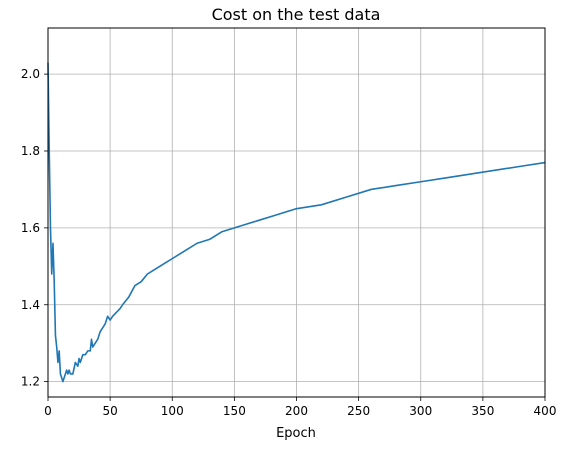 Image resolution: width=587 pixels, height=451 pixels. What do you see at coordinates (545, 411) in the screenshot?
I see `x-tick-label: 400` at bounding box center [545, 411].